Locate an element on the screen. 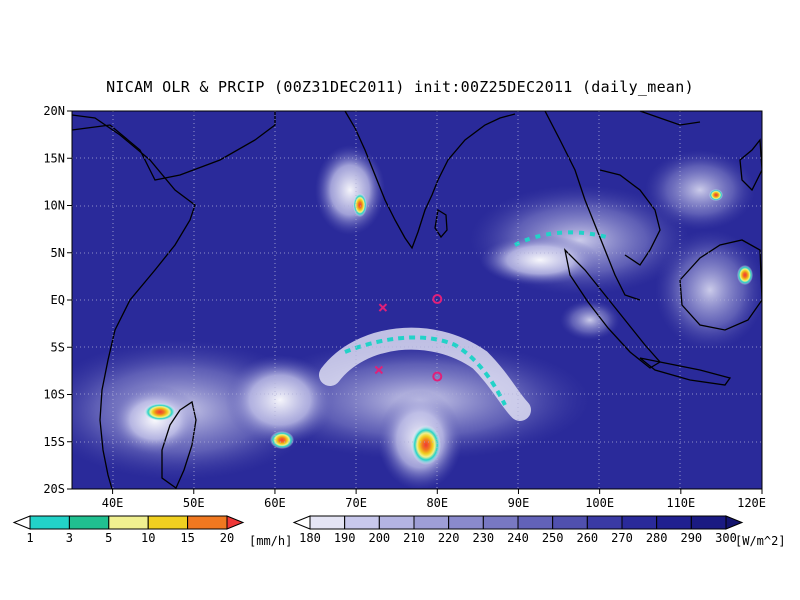 This screenshot has width=800, height=600. longitude-axis: 40E 50E 60E 70E 80E 90E 100E 110E 120E is located at coordinates (434, 499).